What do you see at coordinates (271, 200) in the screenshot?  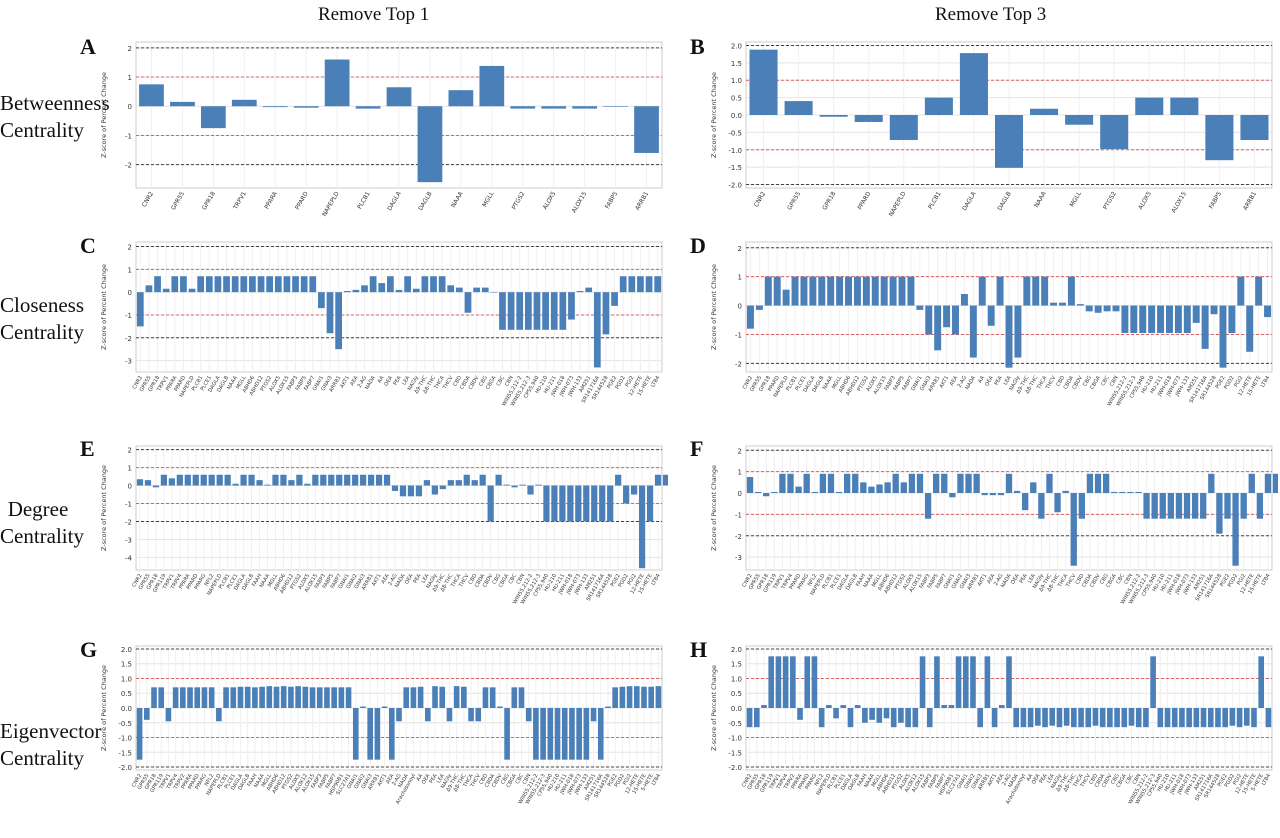 I see `x-tick-label: PPARA` at bounding box center [271, 200].